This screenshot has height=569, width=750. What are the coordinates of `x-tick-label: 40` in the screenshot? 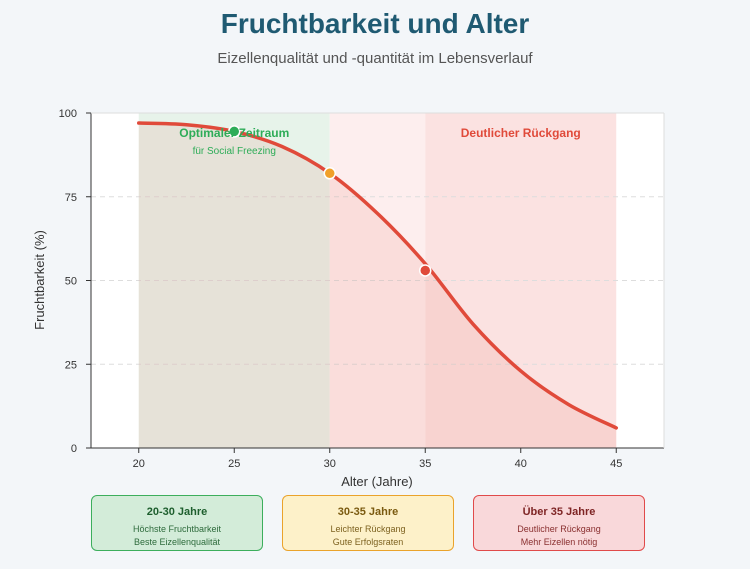 It's located at (521, 464).